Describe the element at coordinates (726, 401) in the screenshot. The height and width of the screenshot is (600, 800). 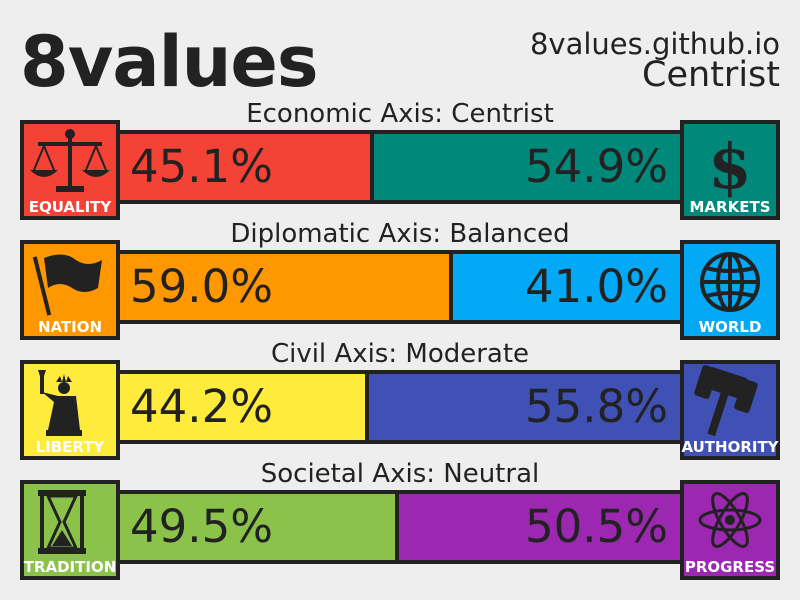
I see `gavel-icon` at that location.